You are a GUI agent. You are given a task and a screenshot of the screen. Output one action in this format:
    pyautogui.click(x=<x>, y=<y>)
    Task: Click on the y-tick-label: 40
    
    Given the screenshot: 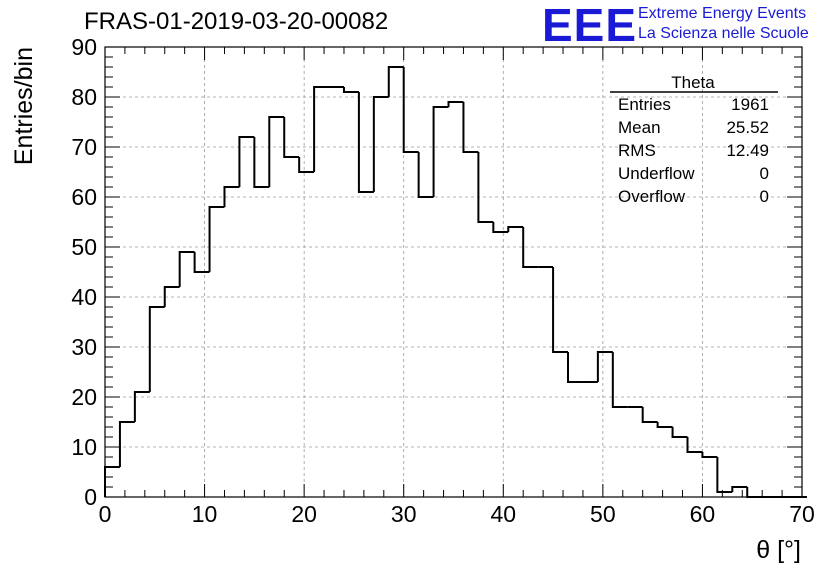 What is the action you would take?
    pyautogui.click(x=84, y=297)
    